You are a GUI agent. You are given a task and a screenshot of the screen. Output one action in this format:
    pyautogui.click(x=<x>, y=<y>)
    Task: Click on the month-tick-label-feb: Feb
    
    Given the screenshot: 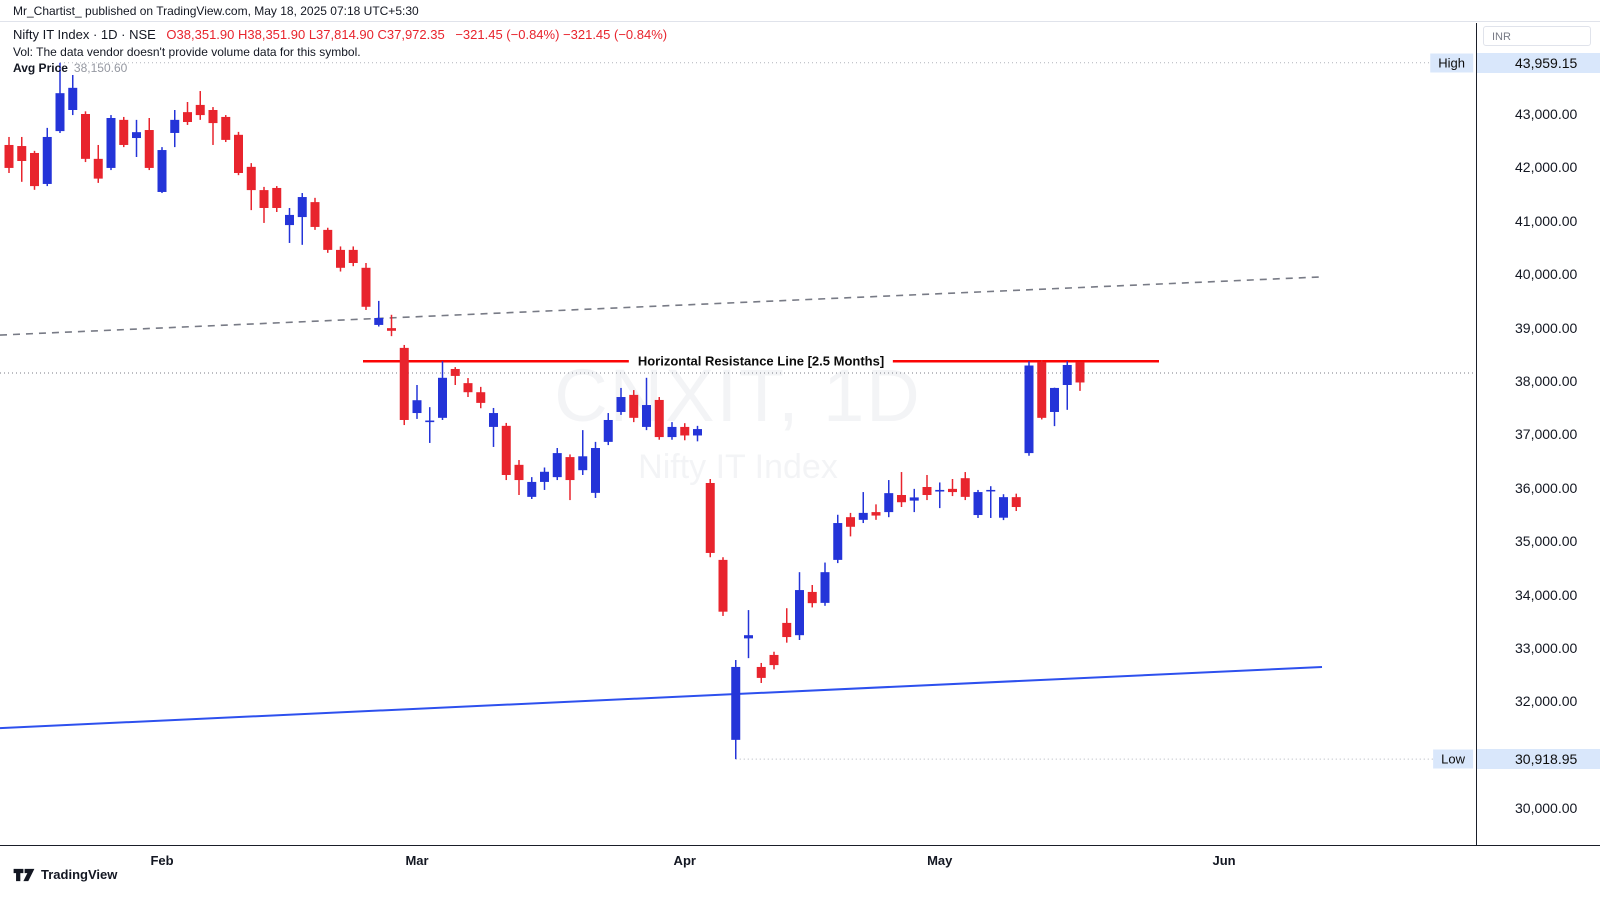 What is the action you would take?
    pyautogui.click(x=162, y=860)
    